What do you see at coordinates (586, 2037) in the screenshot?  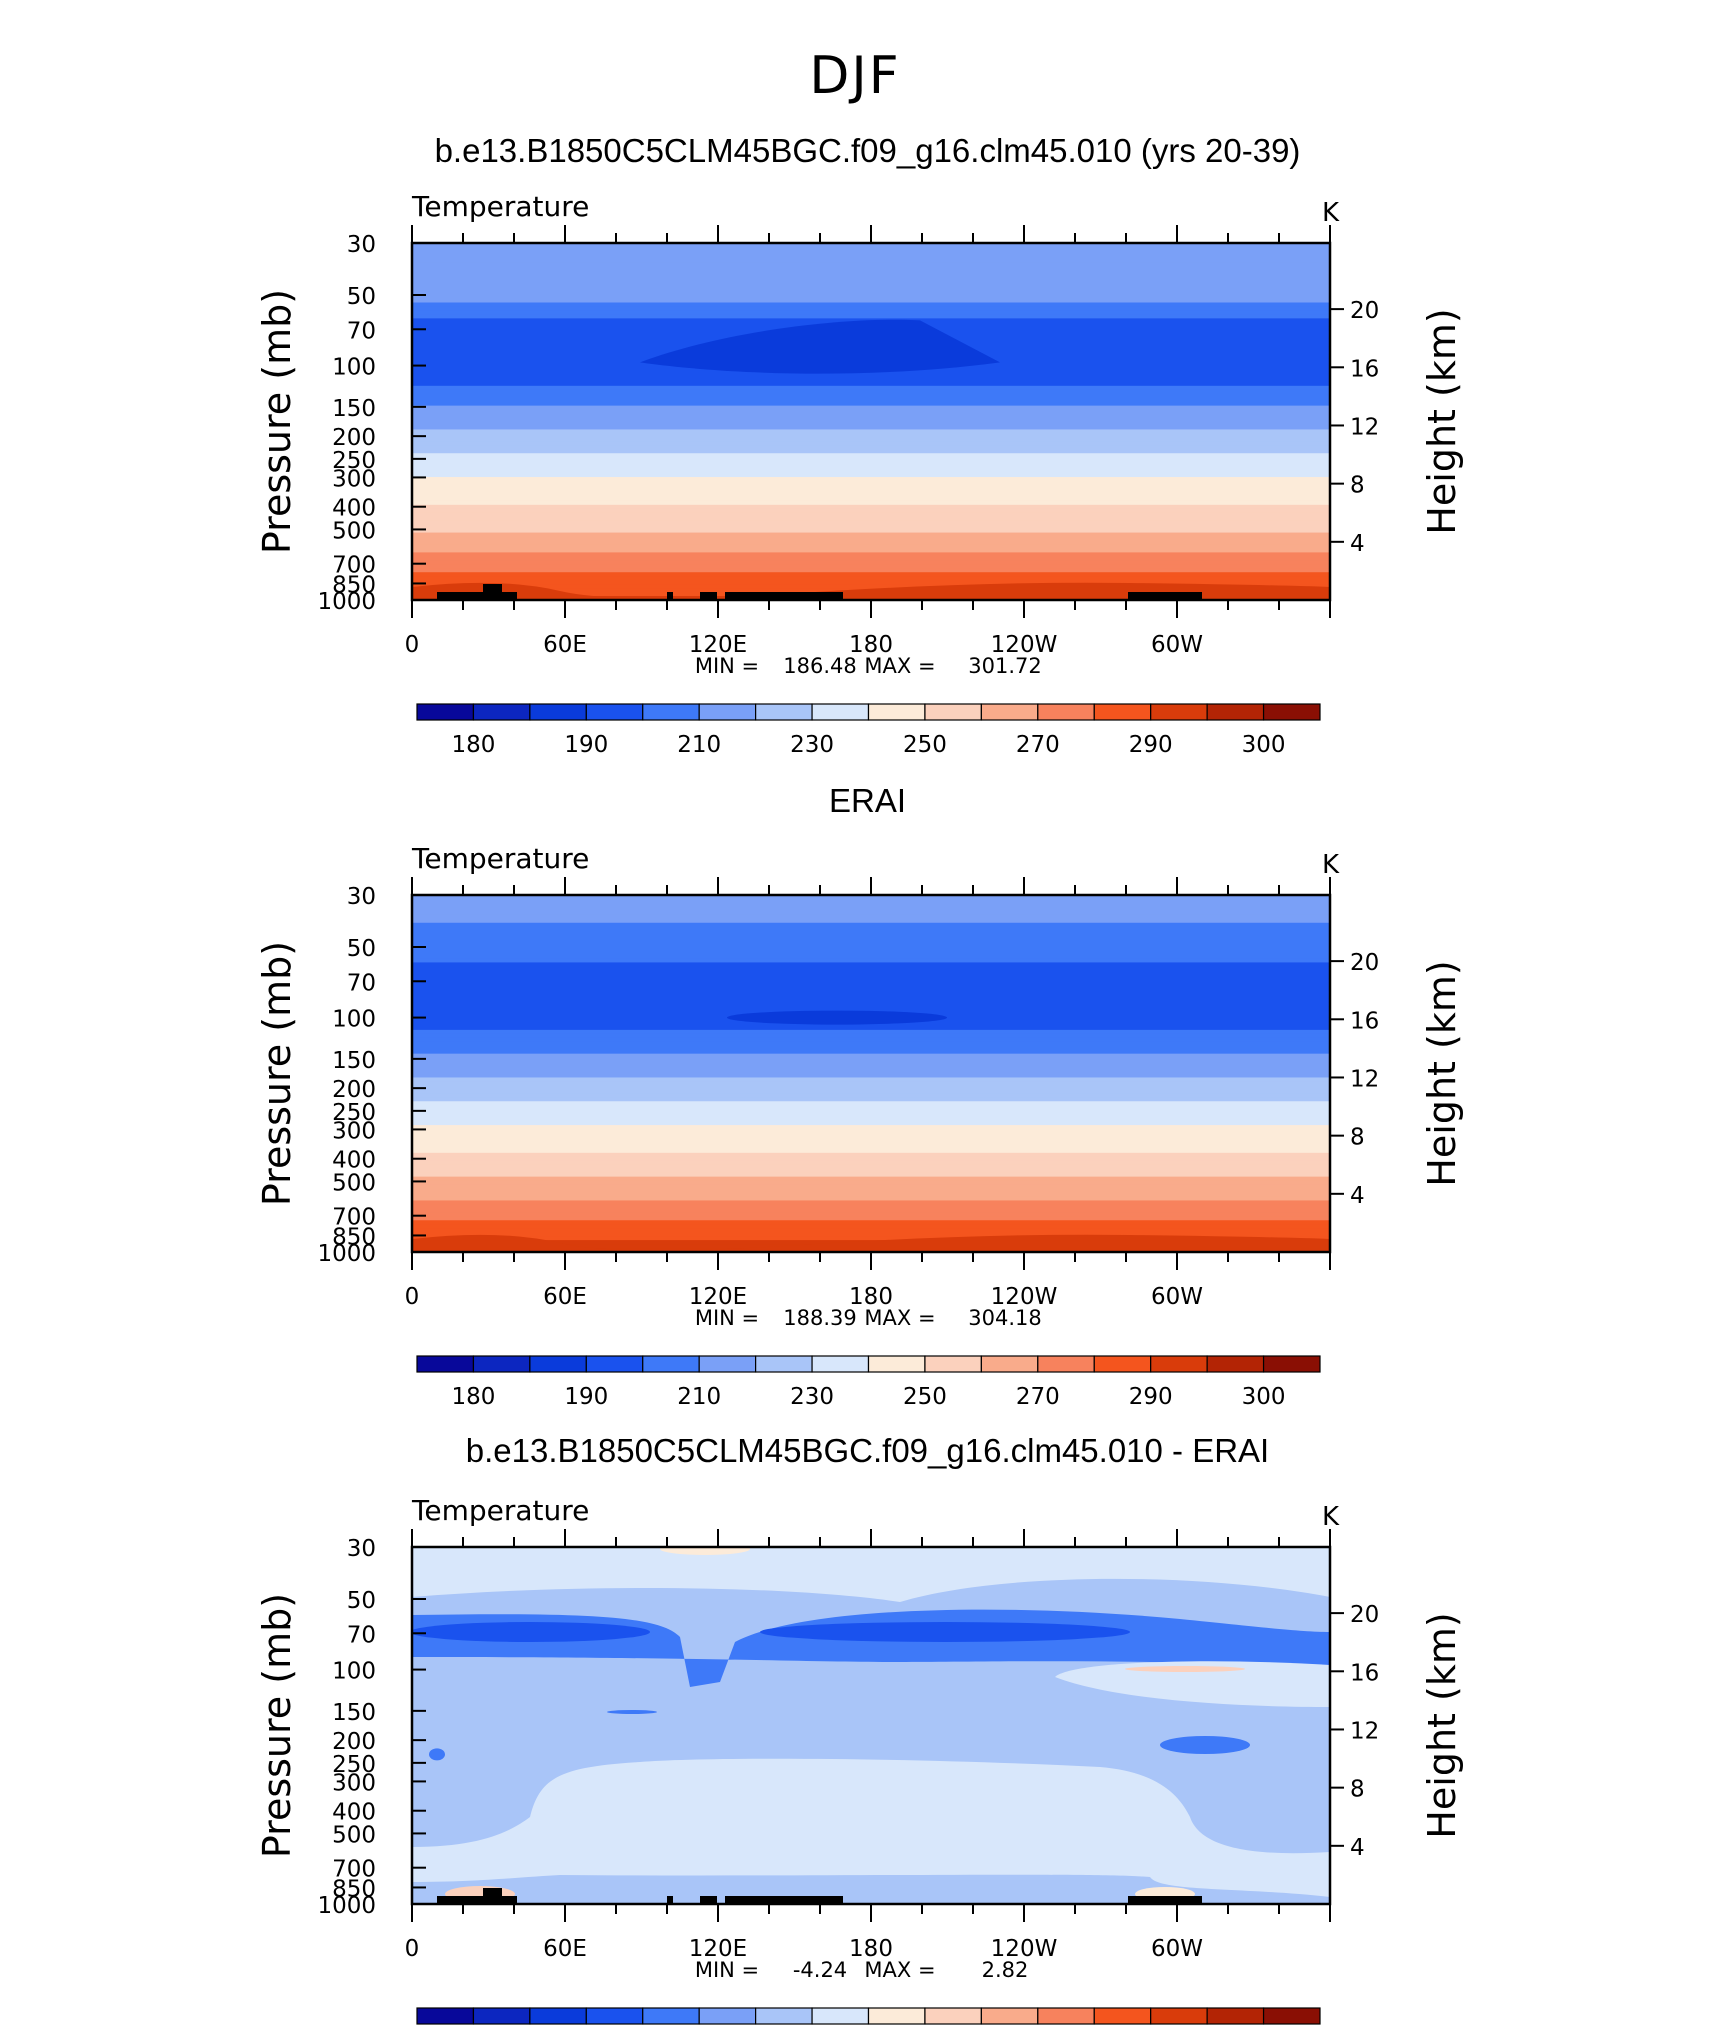 I see `colorbar-label: −5` at bounding box center [586, 2037].